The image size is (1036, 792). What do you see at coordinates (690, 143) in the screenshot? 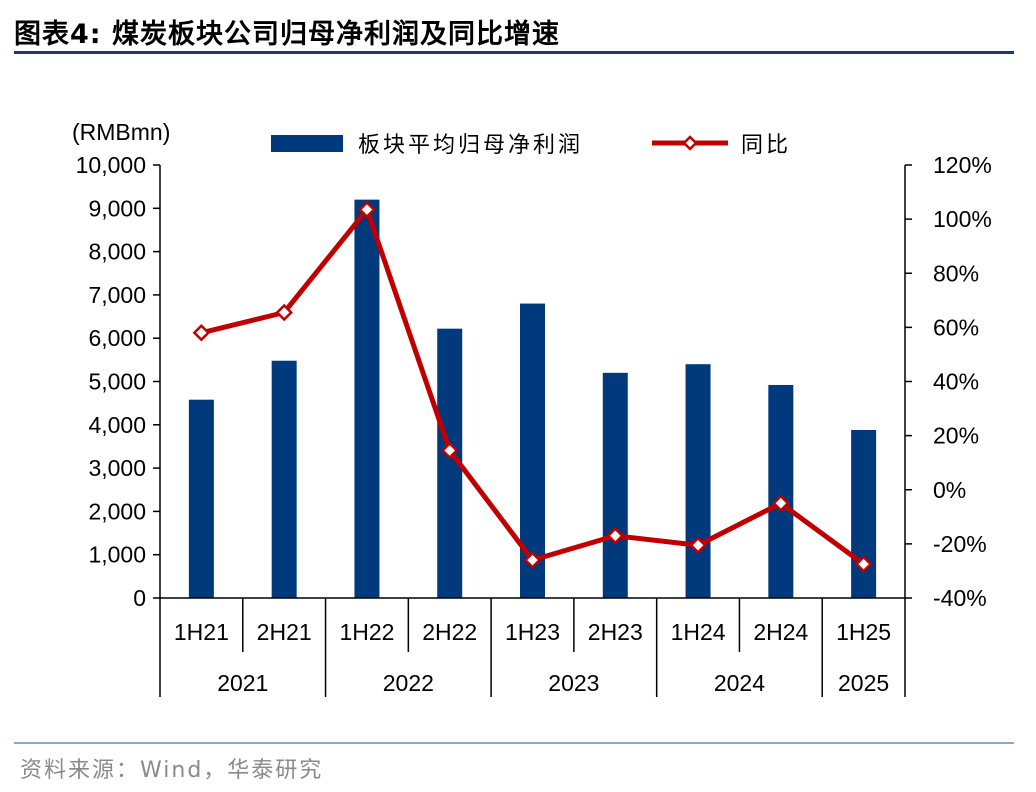
I see `legend-line-marker` at bounding box center [690, 143].